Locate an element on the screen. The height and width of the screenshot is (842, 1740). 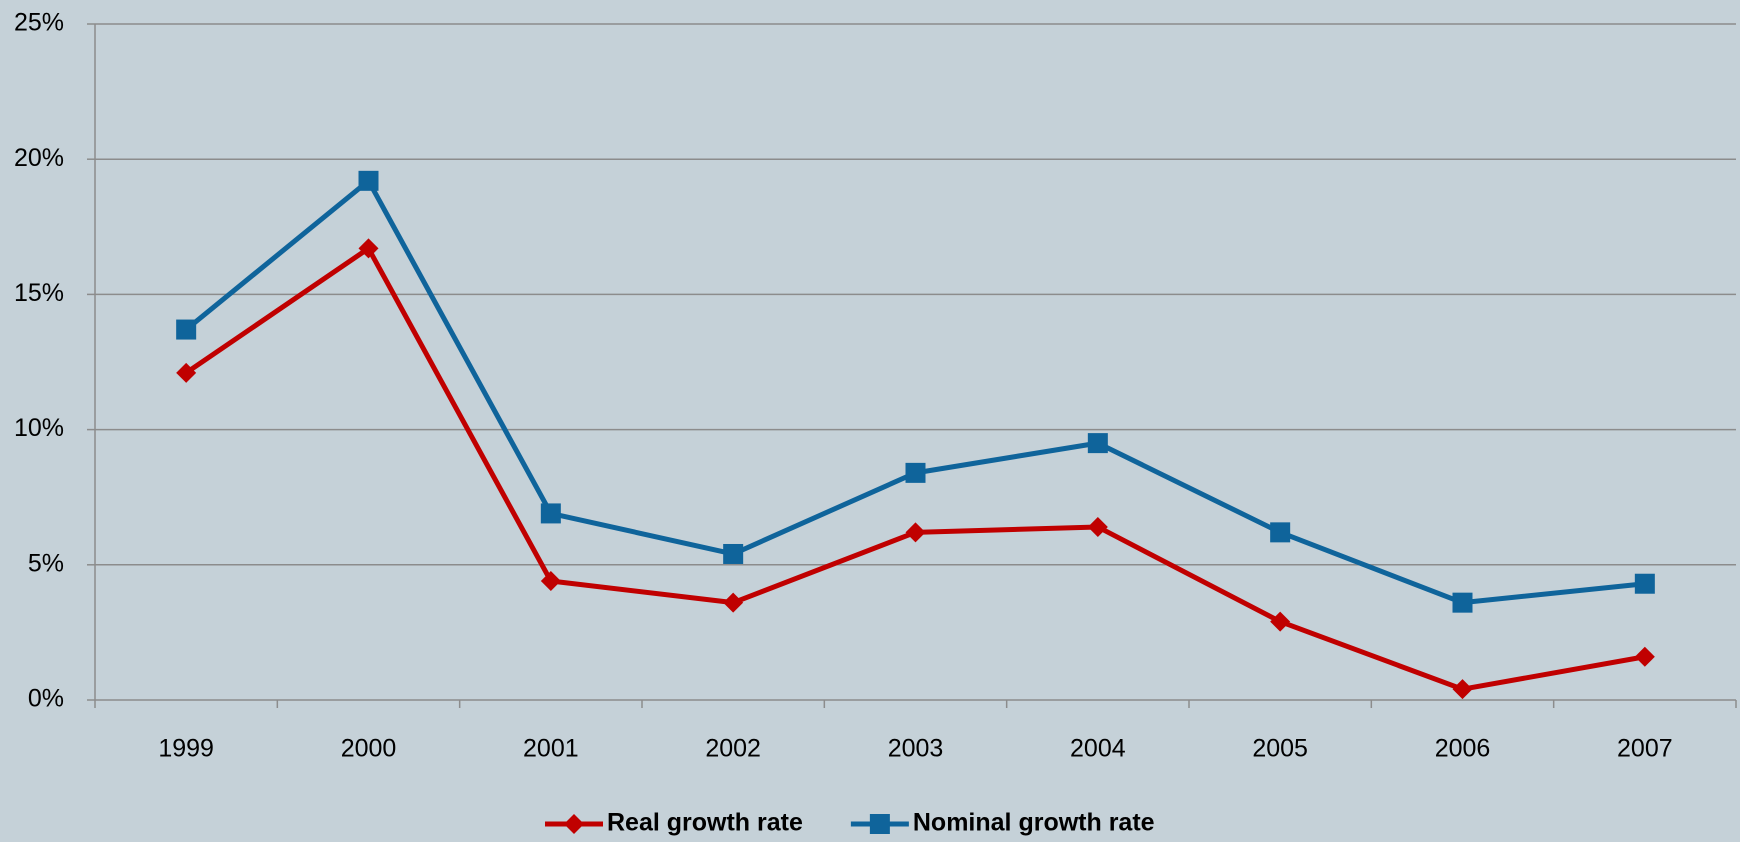
x-tick-label: 2004 is located at coordinates (1098, 749).